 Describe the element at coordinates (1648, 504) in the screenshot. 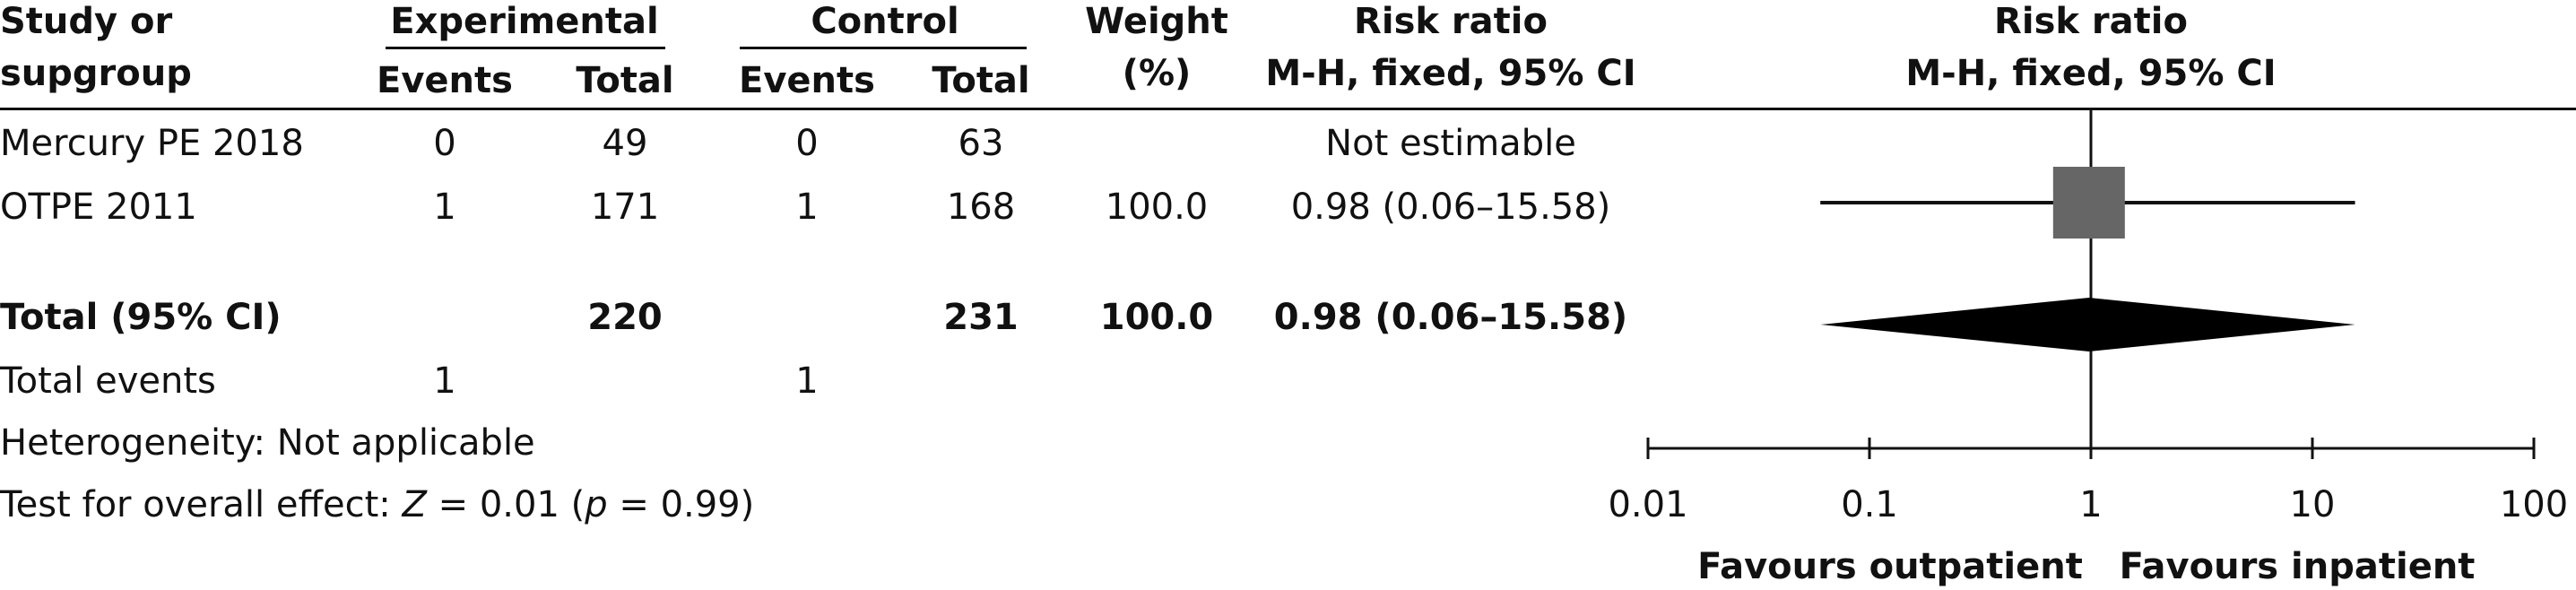

I see `x-tick-label: 0.01` at that location.